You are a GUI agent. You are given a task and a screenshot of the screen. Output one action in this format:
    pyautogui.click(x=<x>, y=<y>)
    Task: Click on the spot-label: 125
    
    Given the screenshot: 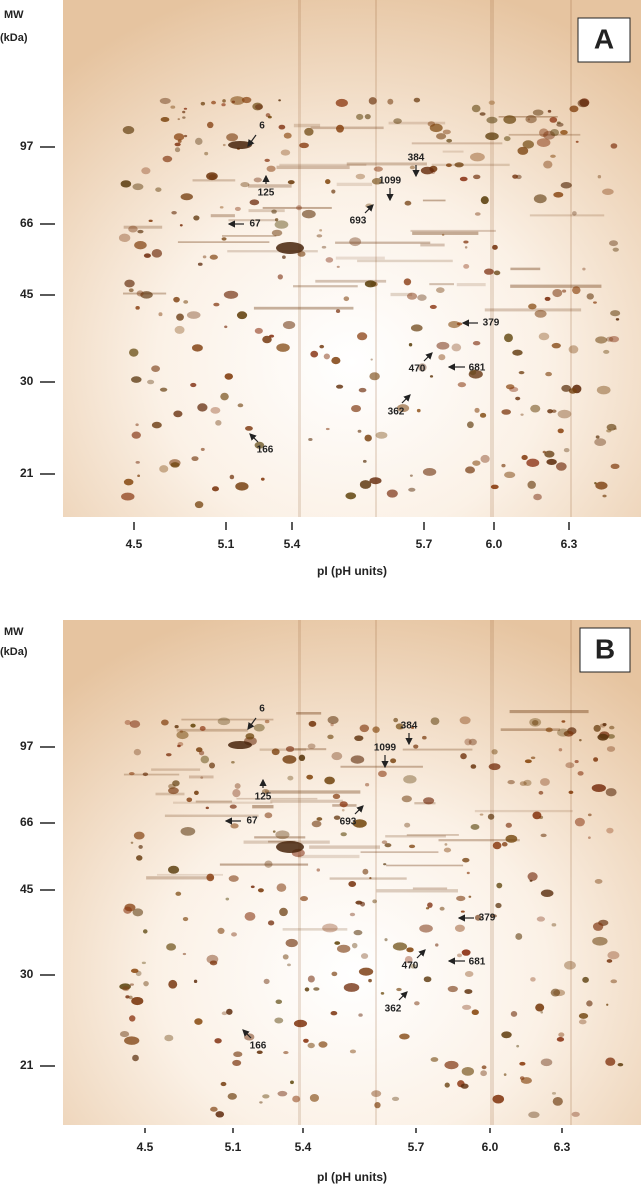 What is the action you would take?
    pyautogui.click(x=263, y=797)
    